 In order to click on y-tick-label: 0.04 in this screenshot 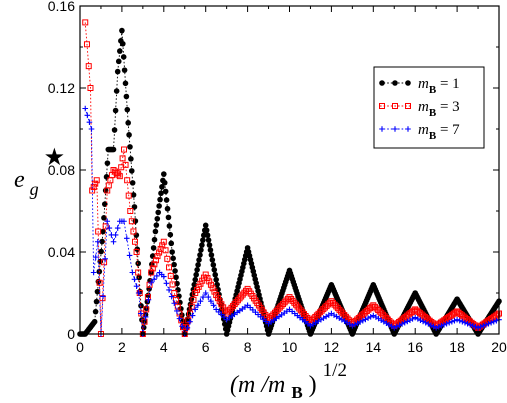, I will do `click(61, 252)`.